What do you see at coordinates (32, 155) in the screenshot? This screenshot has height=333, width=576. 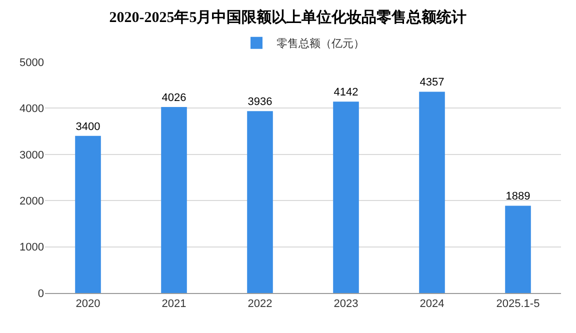 I see `y-tick-label: 3000` at bounding box center [32, 155].